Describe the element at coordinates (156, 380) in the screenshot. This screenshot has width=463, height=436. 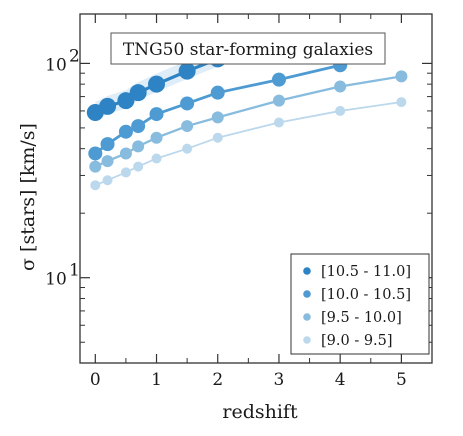
I see `x-tick-label: 1` at that location.